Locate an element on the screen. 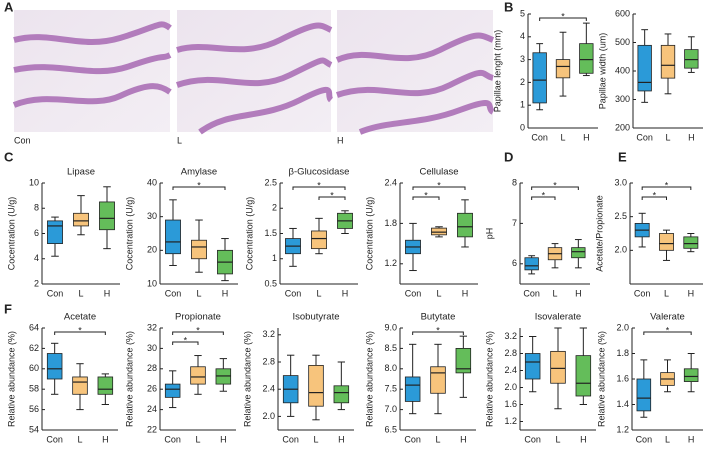  chart-title: Lipase is located at coordinates (81, 172).